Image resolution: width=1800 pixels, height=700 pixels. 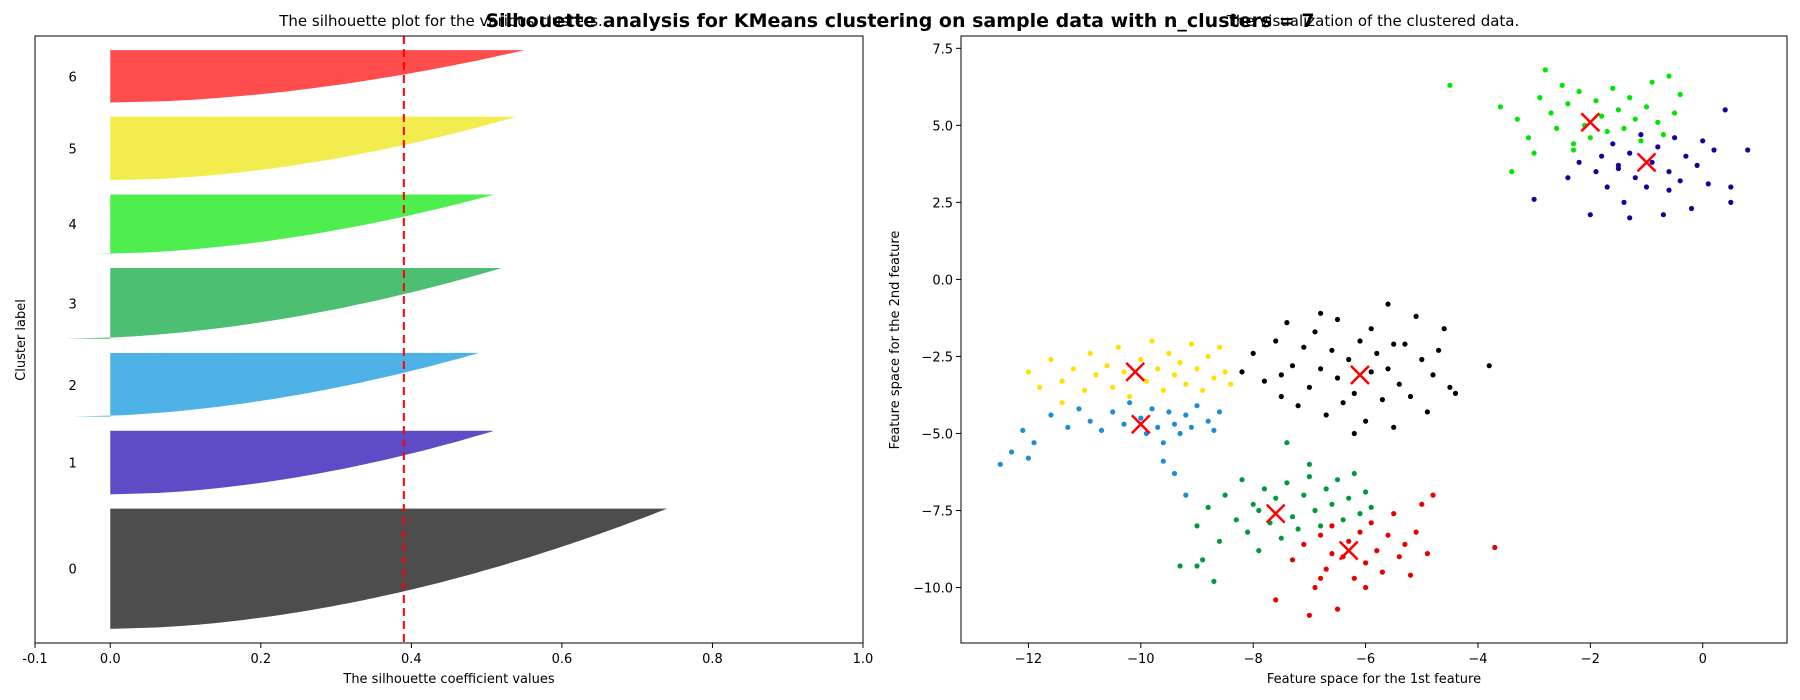 What do you see at coordinates (72, 149) in the screenshot?
I see `cluster-label-5: 5` at bounding box center [72, 149].